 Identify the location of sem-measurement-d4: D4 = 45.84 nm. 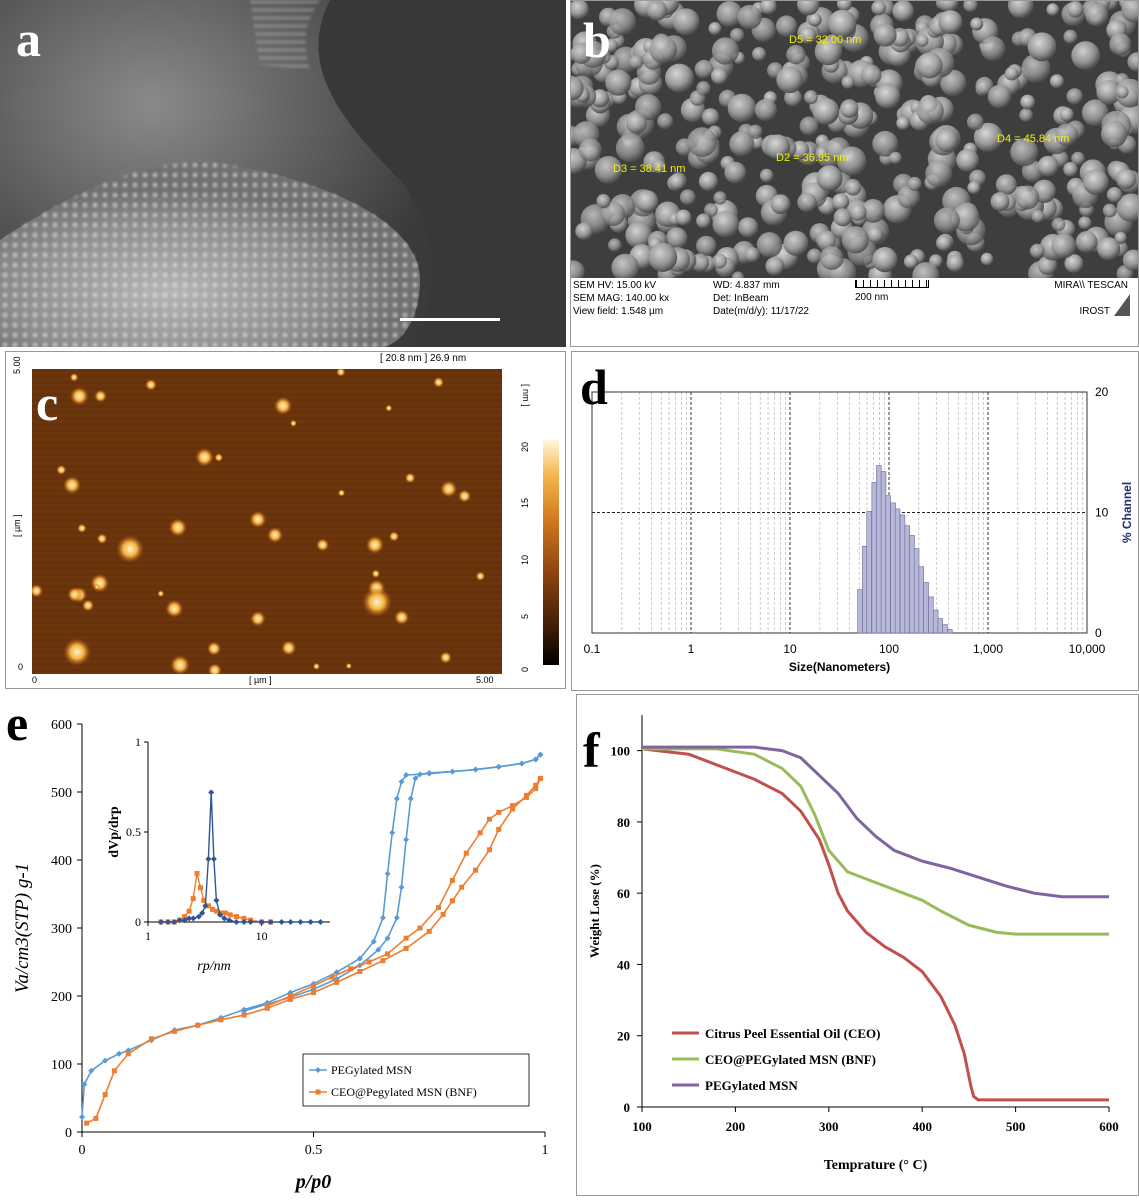
(1033, 139).